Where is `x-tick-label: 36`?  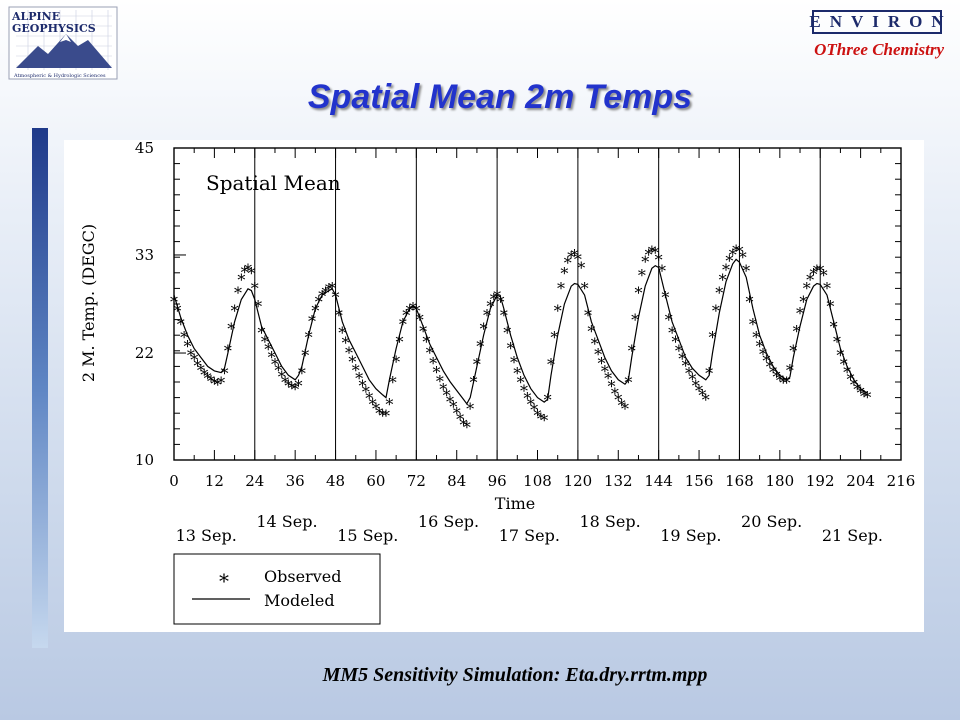 x-tick-label: 36 is located at coordinates (295, 481).